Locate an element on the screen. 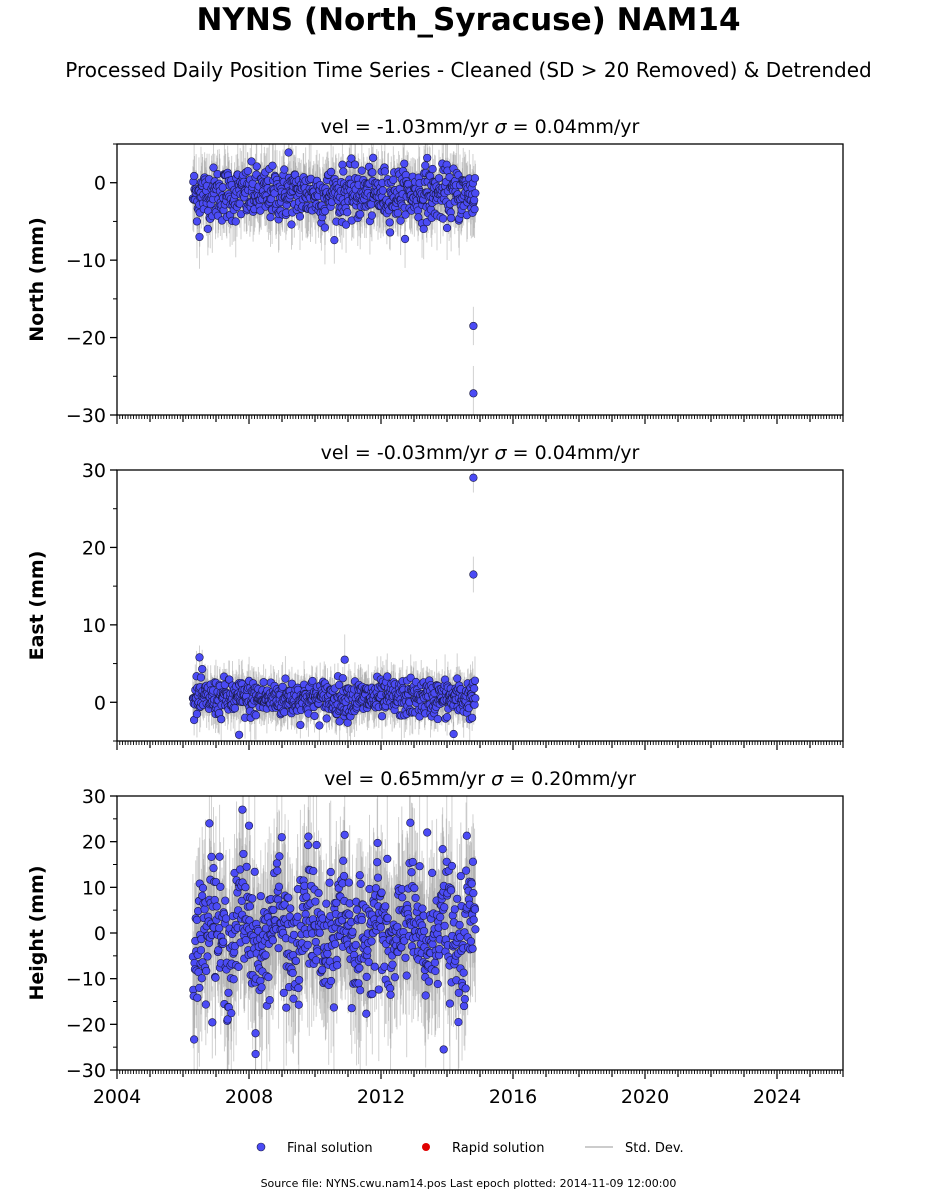 The width and height of the screenshot is (937, 1200). sigma-label: = 0.20mm/yr is located at coordinates (569, 779).